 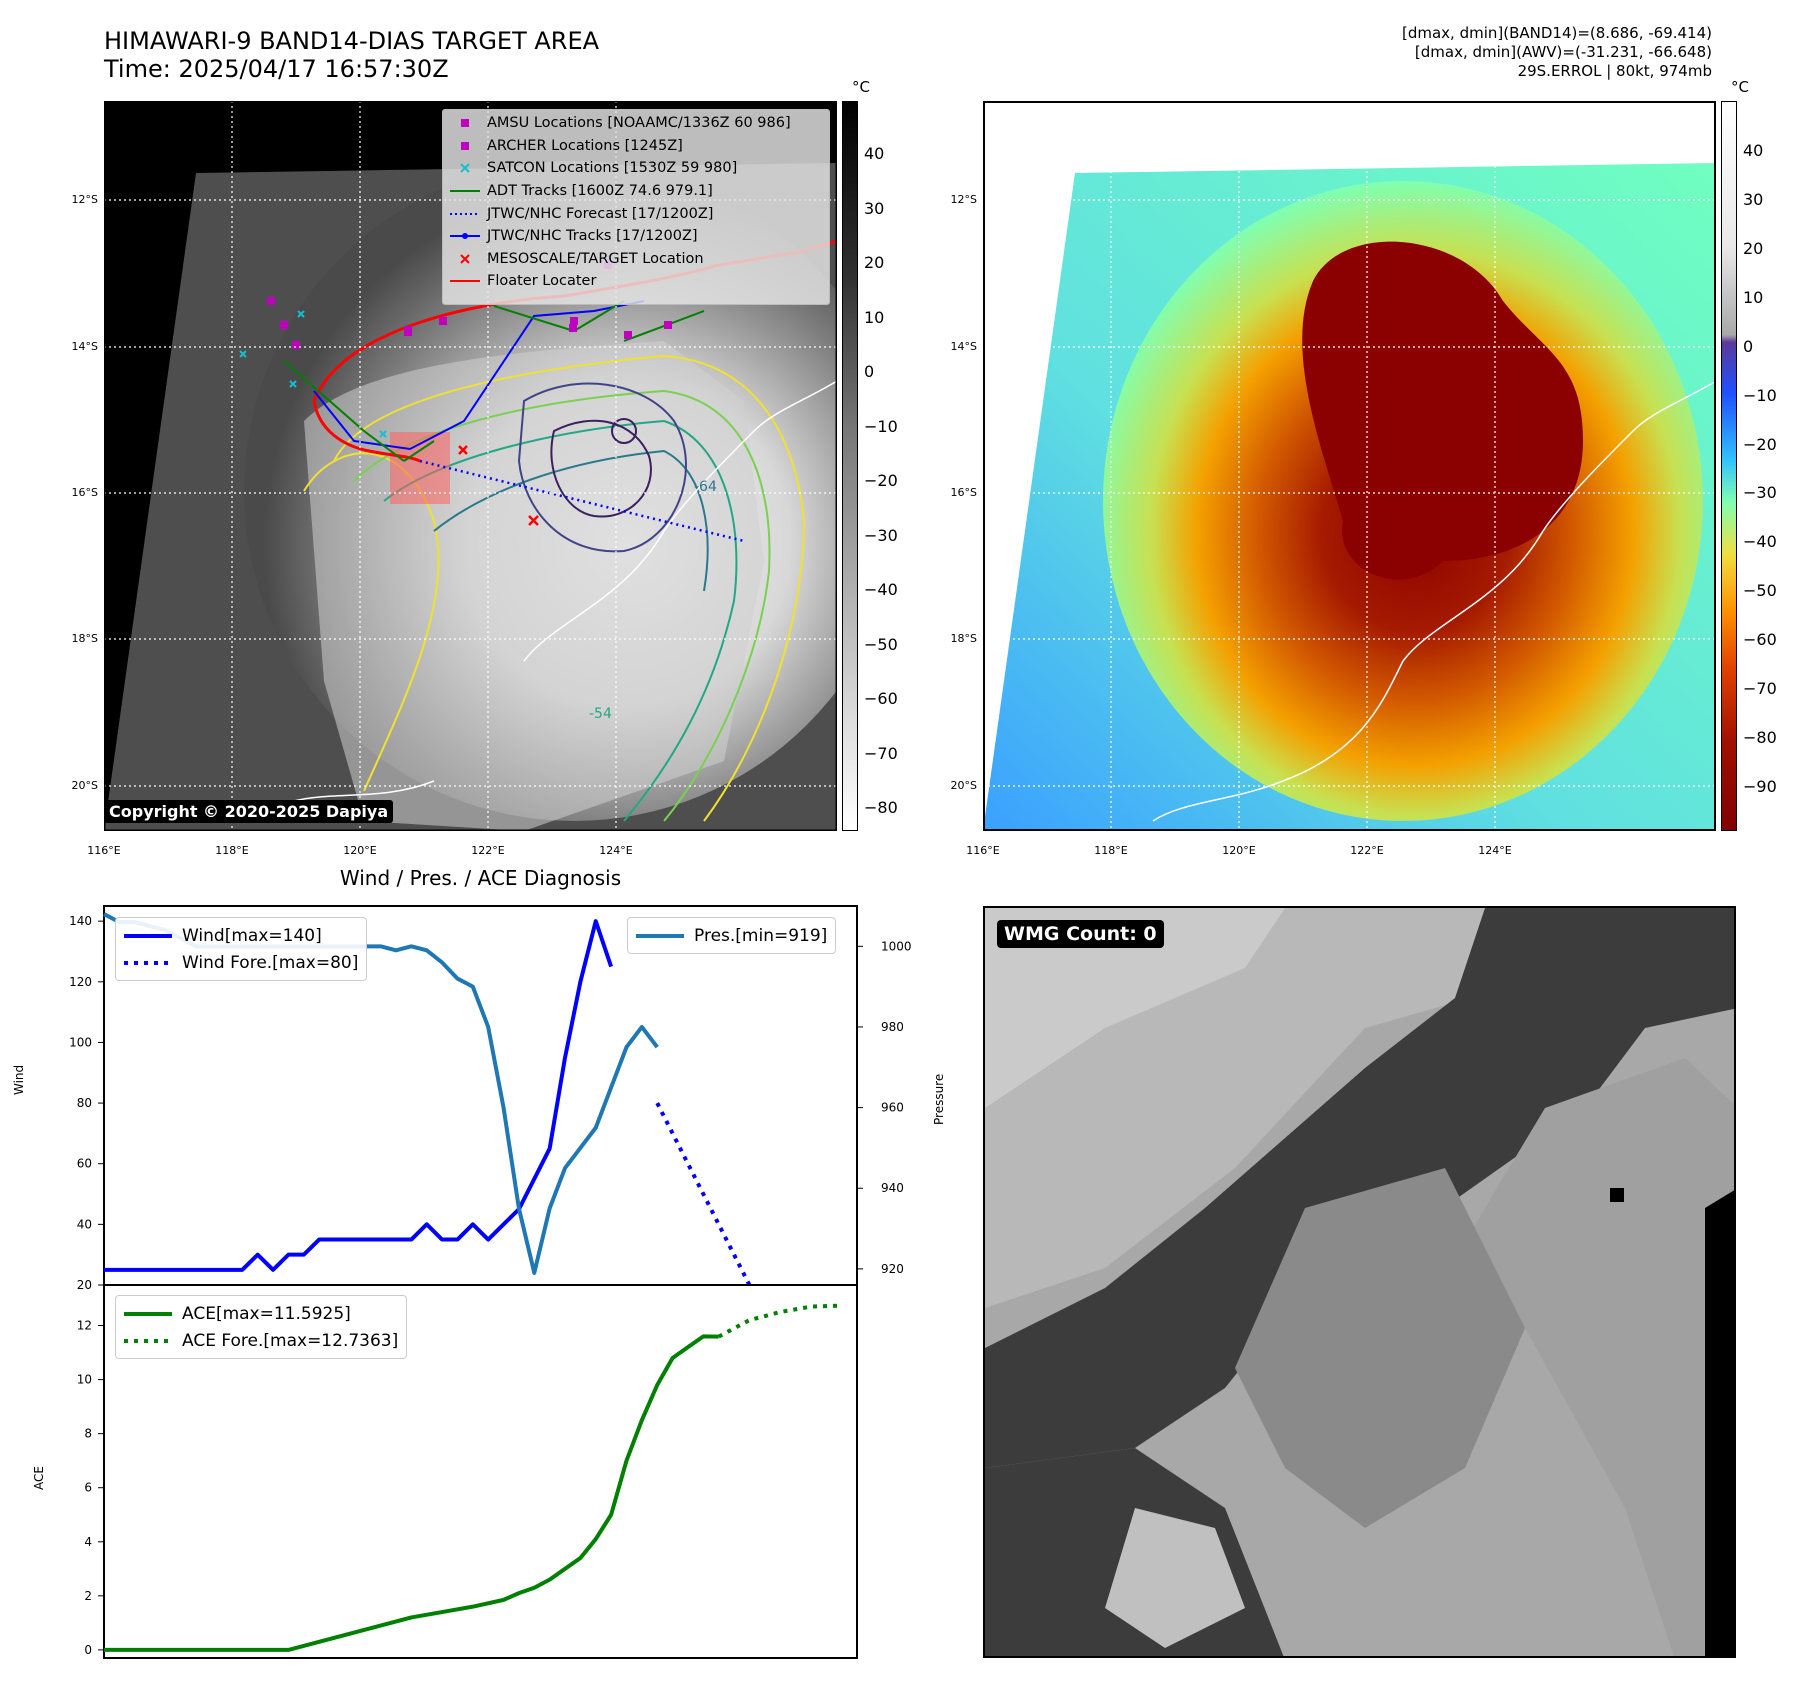 What do you see at coordinates (963, 492) in the screenshot?
I see `latitude-label: 16°S` at bounding box center [963, 492].